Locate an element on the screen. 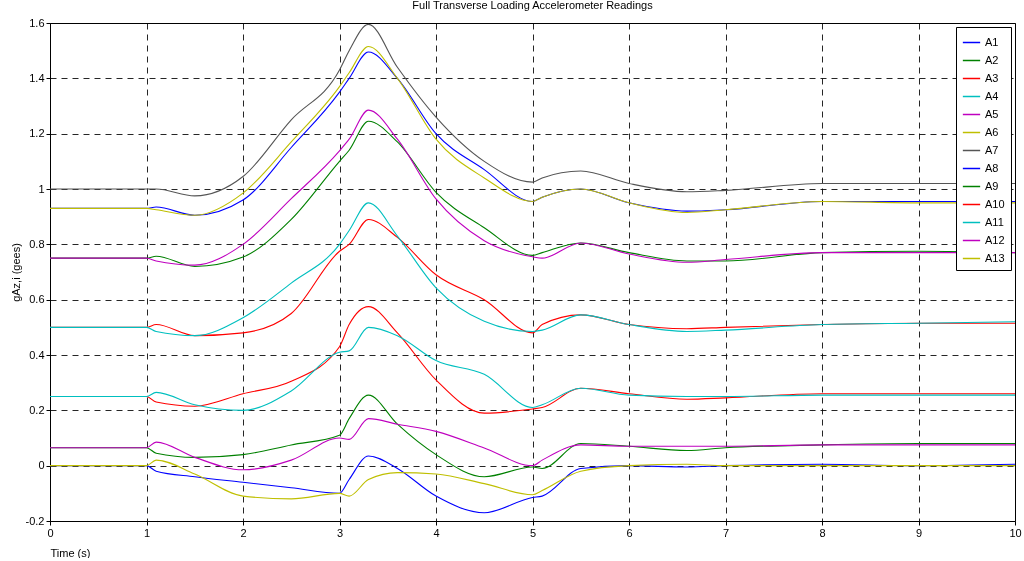 The height and width of the screenshot is (561, 1024). x-tick-label: 1 is located at coordinates (147, 532).